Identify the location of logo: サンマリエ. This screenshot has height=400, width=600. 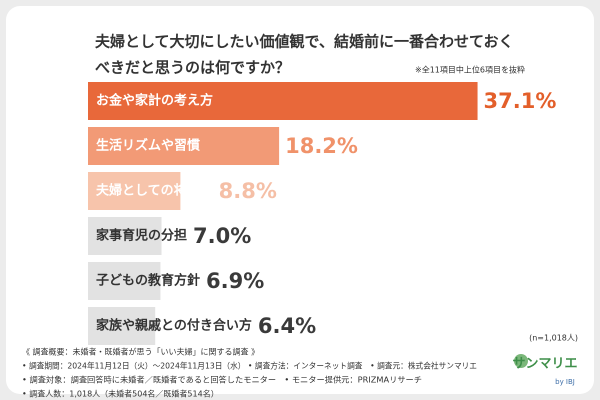
(544, 364).